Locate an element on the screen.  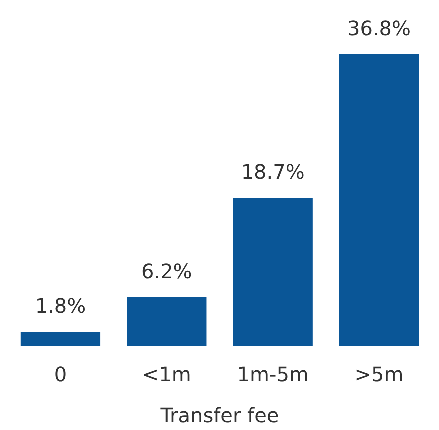
x-axis-title: Transfer fee is located at coordinates (220, 416).